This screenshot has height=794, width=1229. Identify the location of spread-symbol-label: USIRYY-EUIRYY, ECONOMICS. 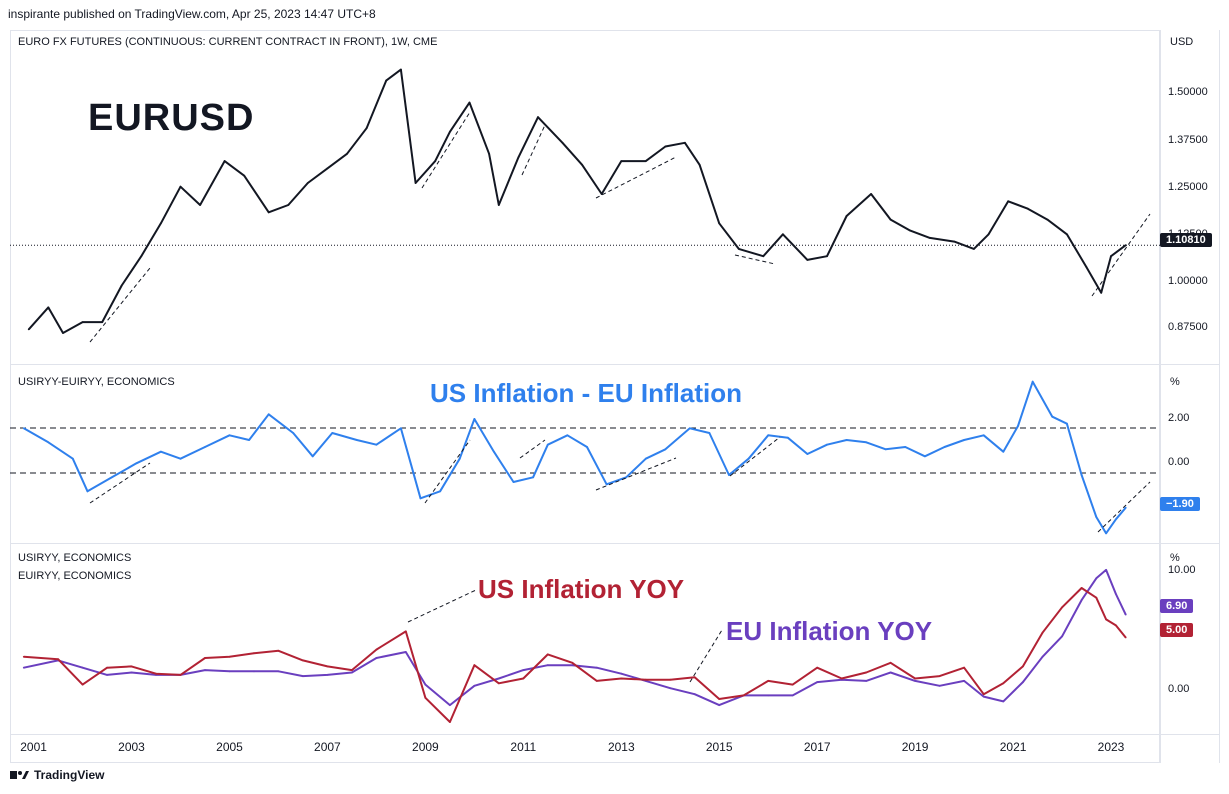
(96, 382).